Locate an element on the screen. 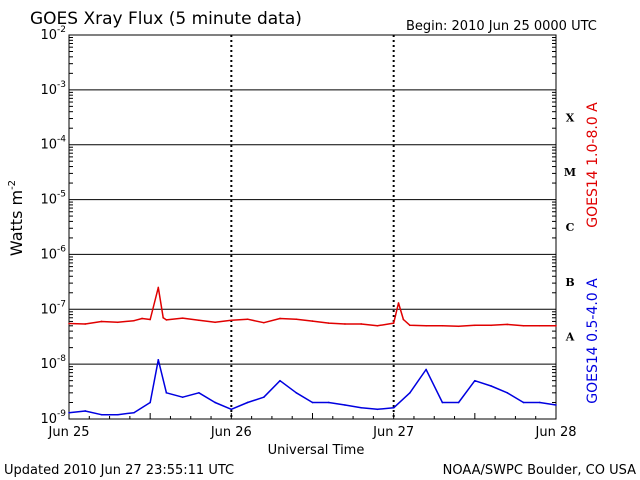 This screenshot has width=640, height=480. x-tick-label-0: Jun 25 is located at coordinates (69, 432).